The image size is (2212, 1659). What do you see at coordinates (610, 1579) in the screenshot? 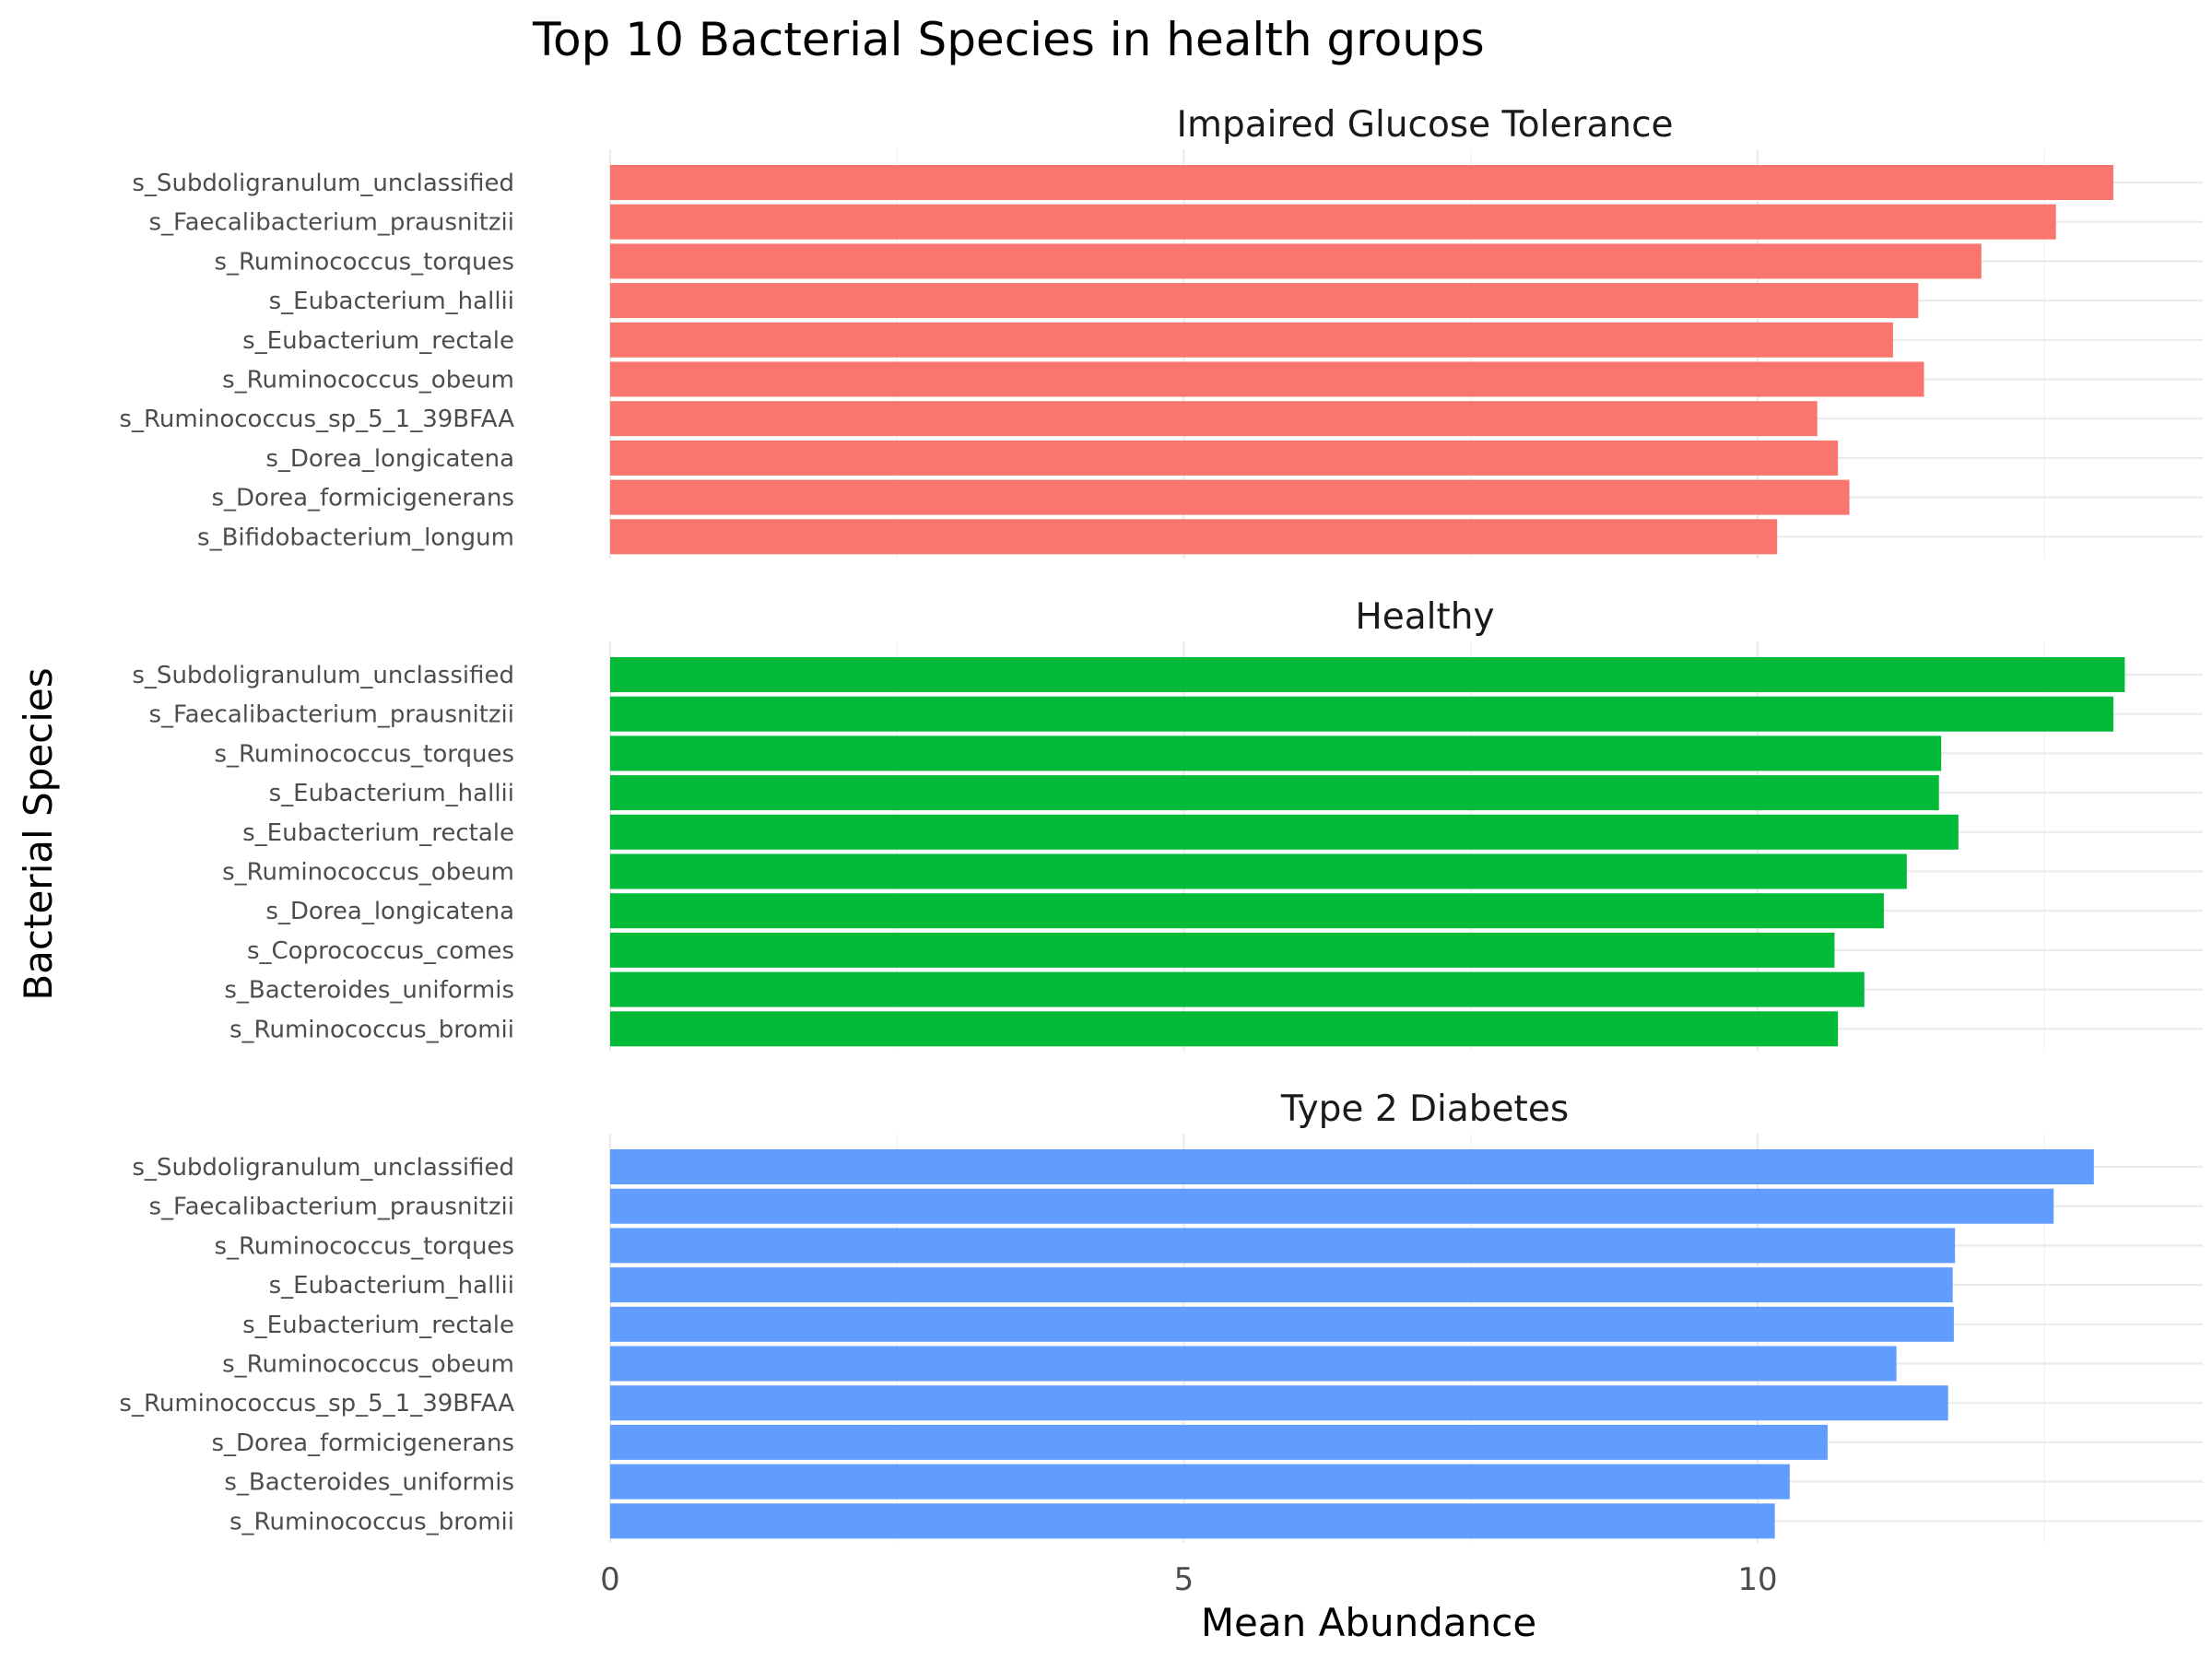
I see `x-tick-label: 0` at bounding box center [610, 1579].